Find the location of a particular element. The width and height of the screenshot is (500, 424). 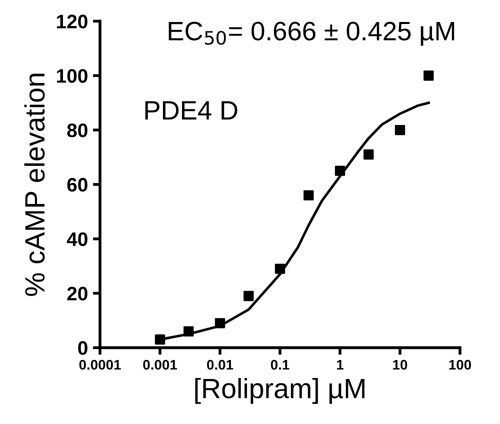

x-tick-label: 1 is located at coordinates (340, 365).